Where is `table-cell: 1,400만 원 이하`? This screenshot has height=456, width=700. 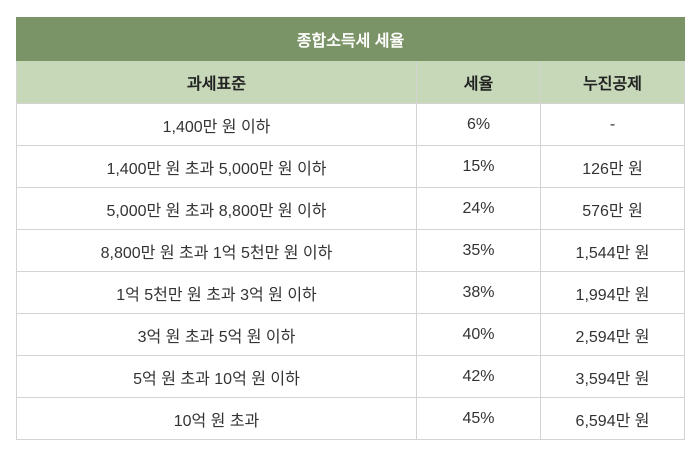 table-cell: 1,400만 원 이하 is located at coordinates (216, 124).